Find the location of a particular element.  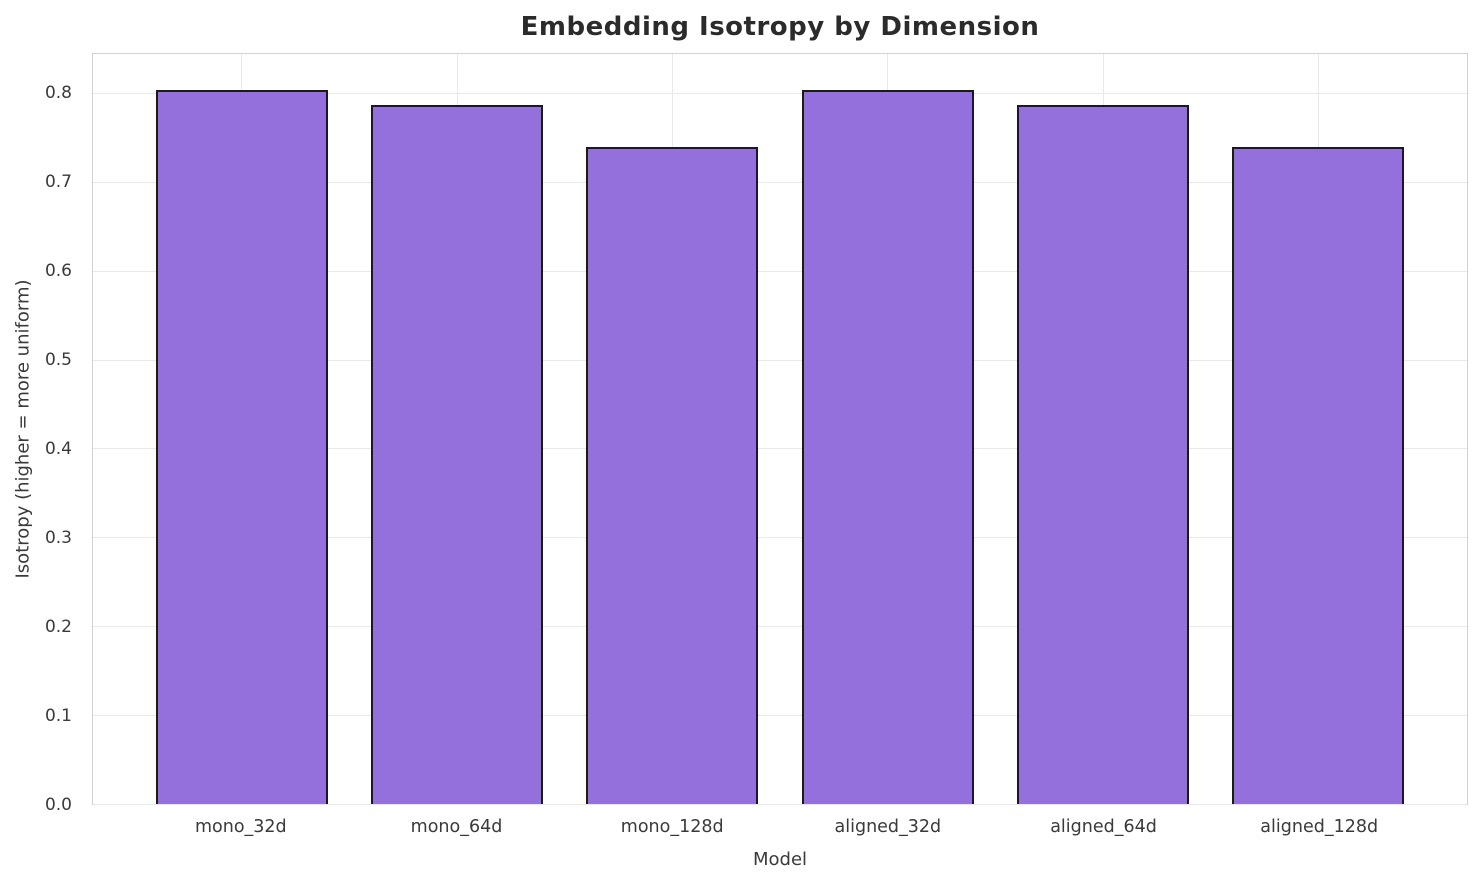

bar-mono_128d is located at coordinates (672, 475).